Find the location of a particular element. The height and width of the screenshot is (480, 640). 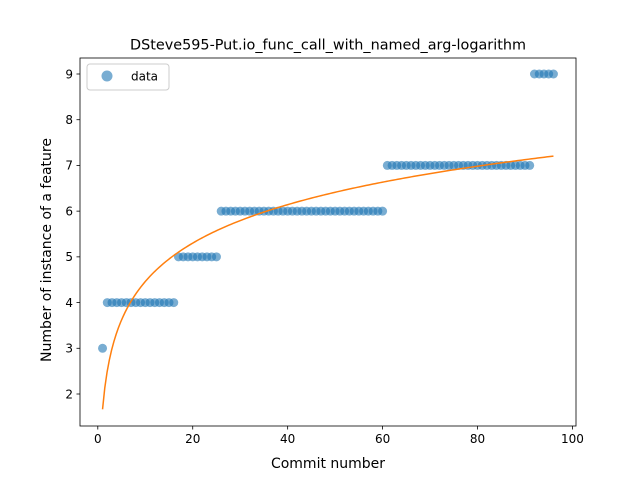

y-tick-label: 5 is located at coordinates (69, 257).